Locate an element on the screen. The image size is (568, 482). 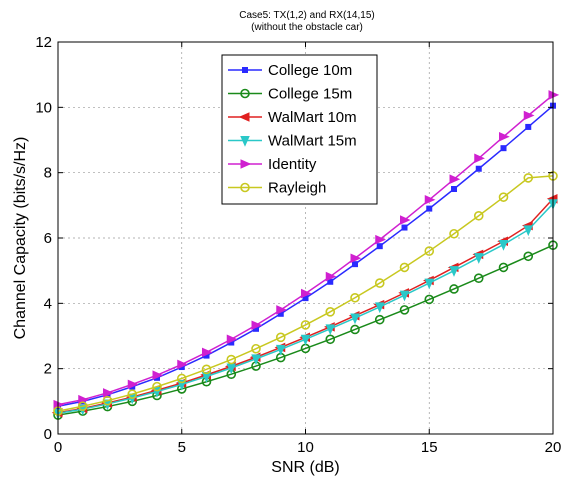
y-tick-label: 2 is located at coordinates (48, 369).